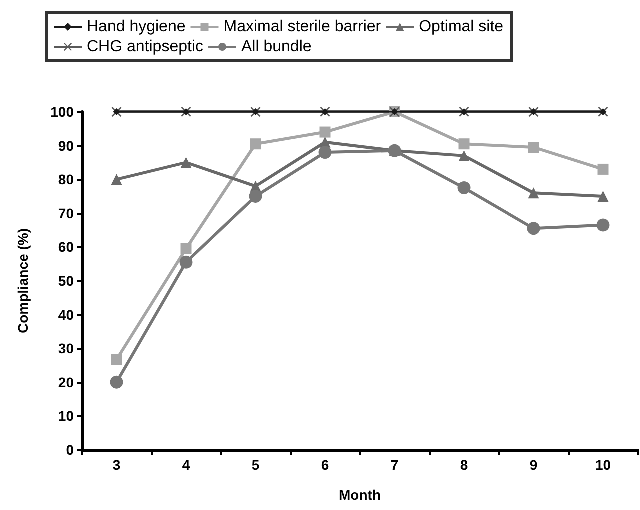 The image size is (640, 510). Describe the element at coordinates (186, 465) in the screenshot. I see `x-tick-label: 4` at that location.